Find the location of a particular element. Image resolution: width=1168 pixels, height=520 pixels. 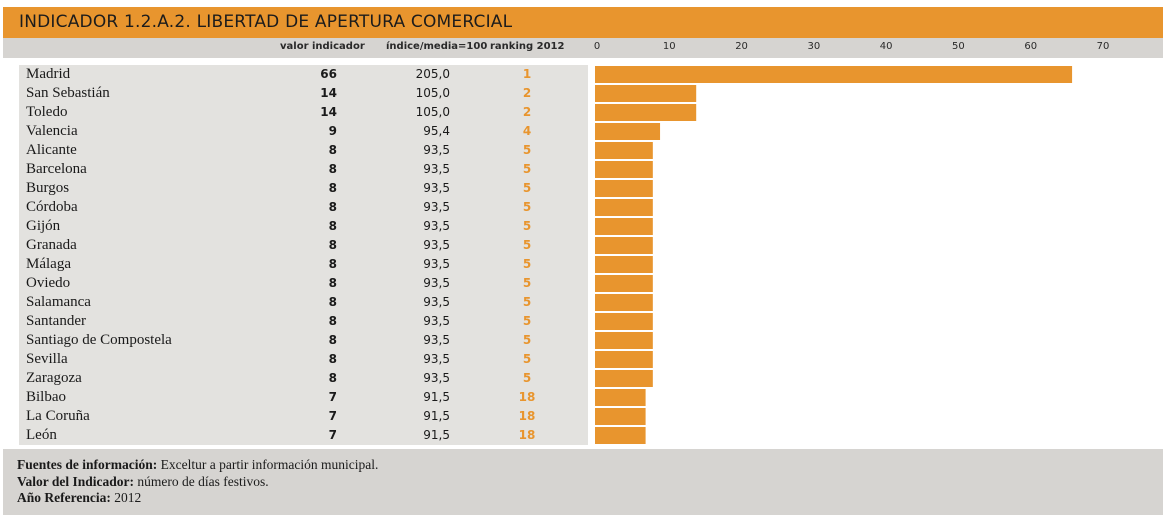

city-name: Barcelona is located at coordinates (56, 169).